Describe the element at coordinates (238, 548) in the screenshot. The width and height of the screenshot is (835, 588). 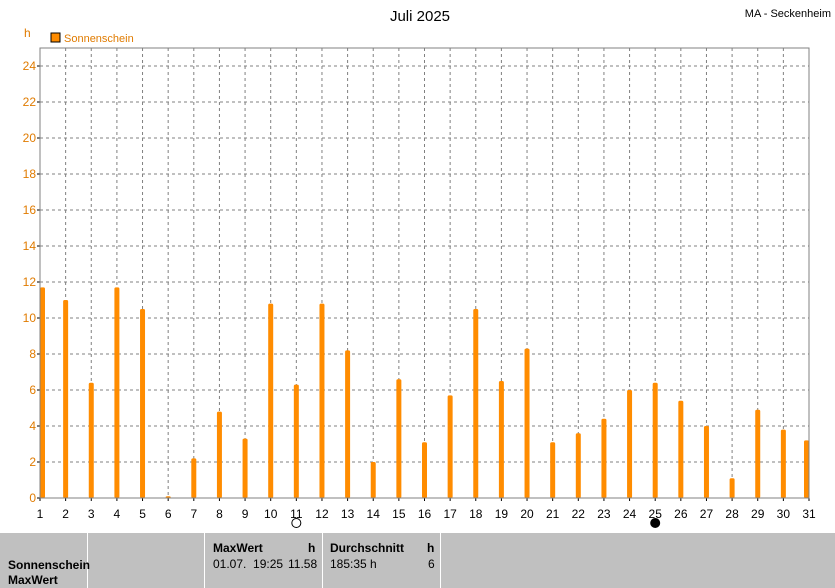
I see `max-header: MaxWert` at that location.